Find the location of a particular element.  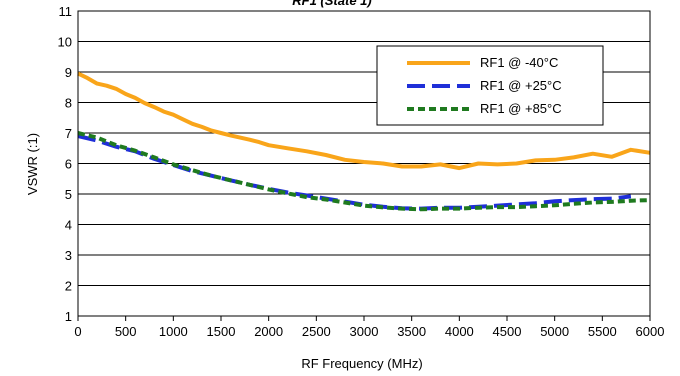

chart-title: RF1 (State 1) is located at coordinates (331, 4).